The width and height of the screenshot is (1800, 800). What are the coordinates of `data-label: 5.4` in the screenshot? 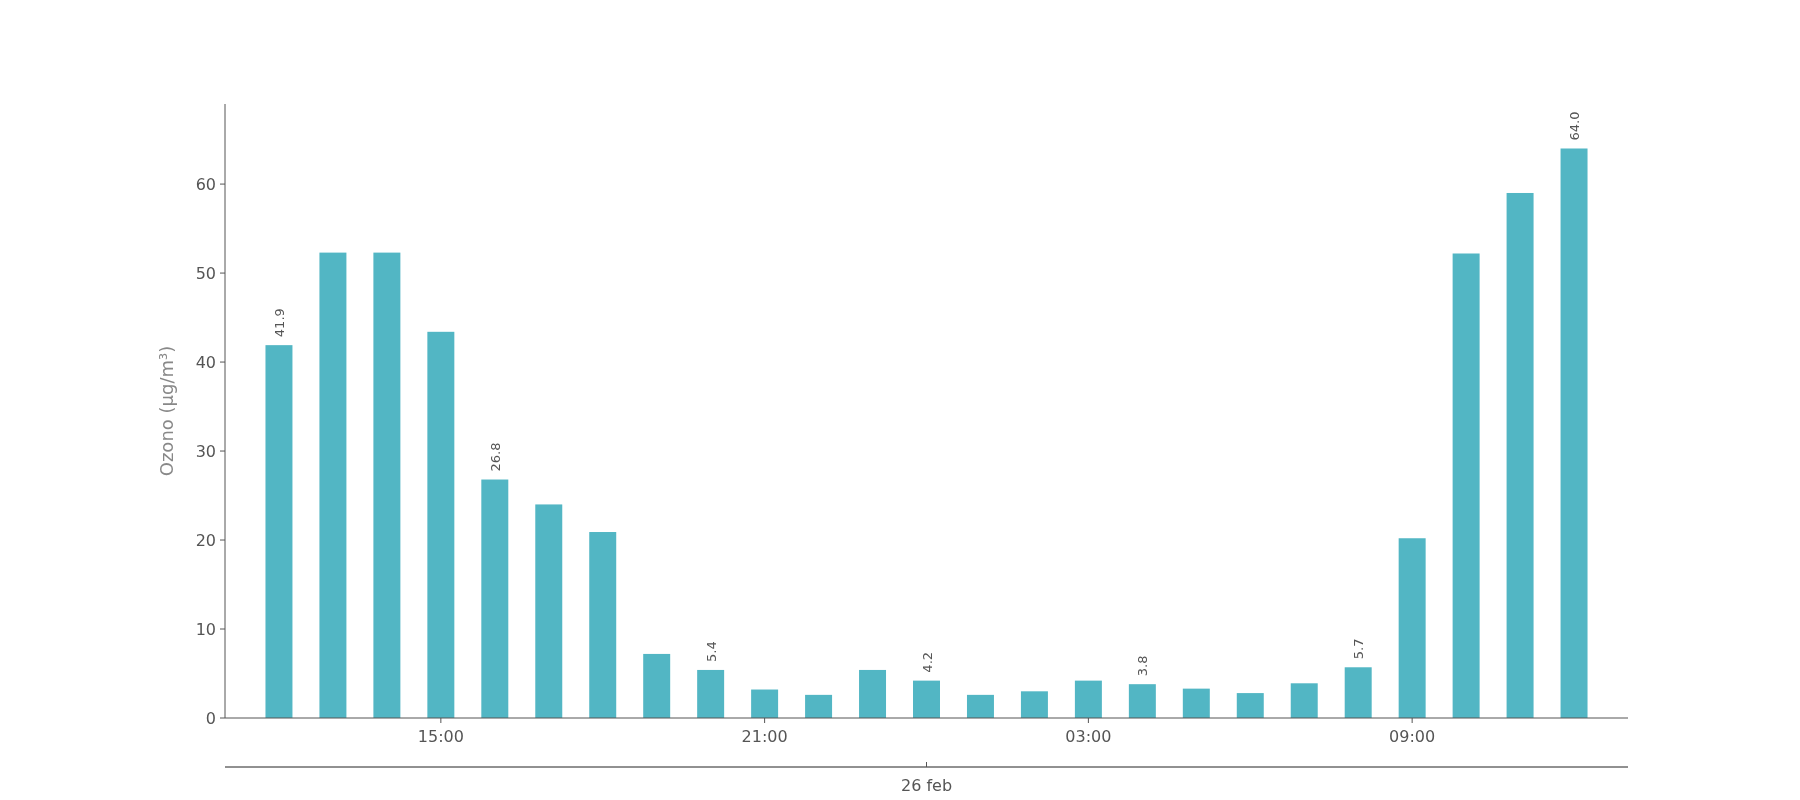 It's located at (711, 651).